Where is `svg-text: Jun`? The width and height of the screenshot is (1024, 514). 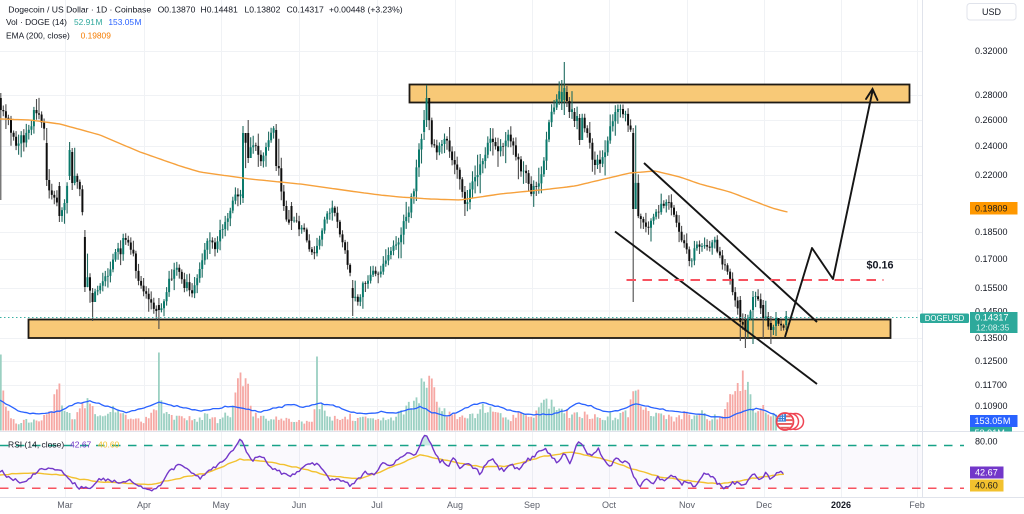 svg-text: Jun is located at coordinates (299, 505).